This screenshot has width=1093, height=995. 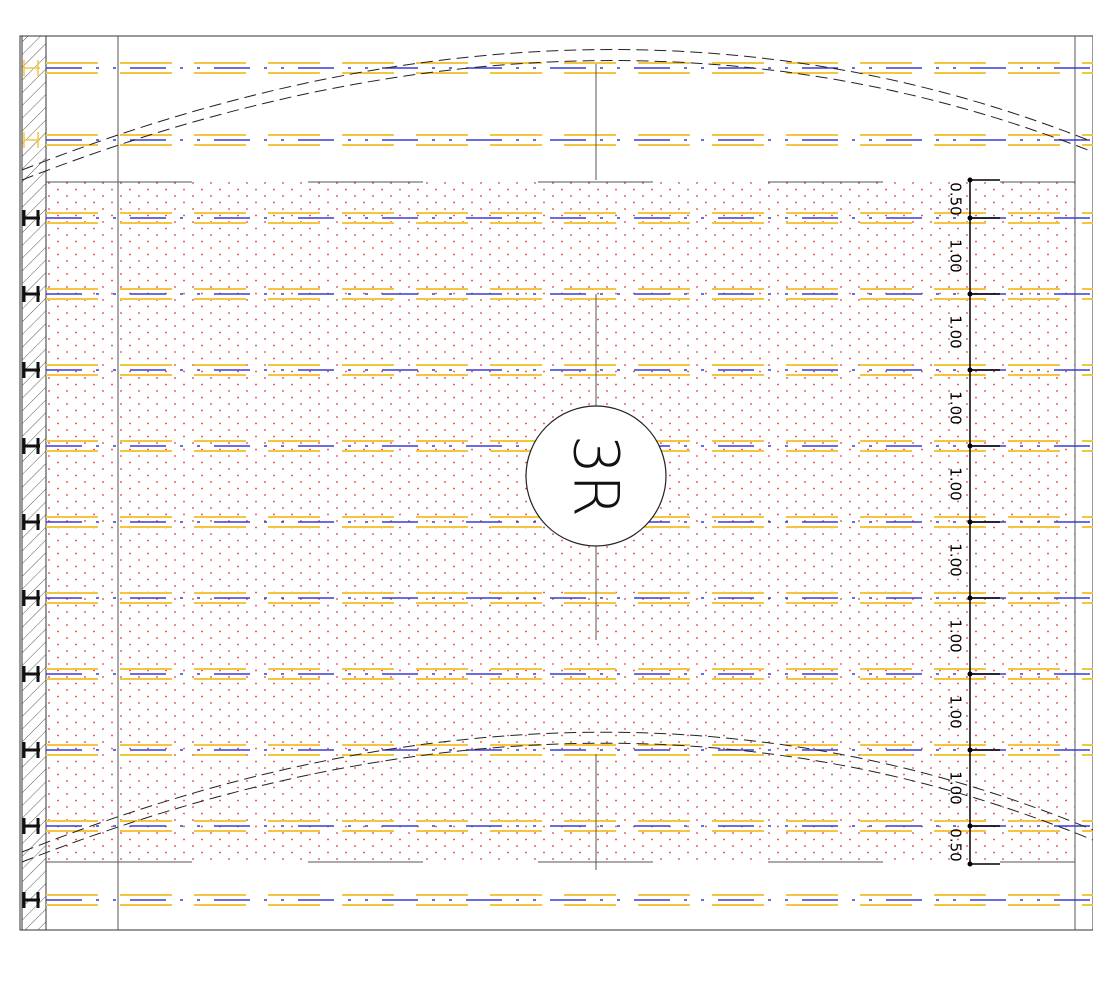 I want to click on label-circle, so click(x=596, y=476).